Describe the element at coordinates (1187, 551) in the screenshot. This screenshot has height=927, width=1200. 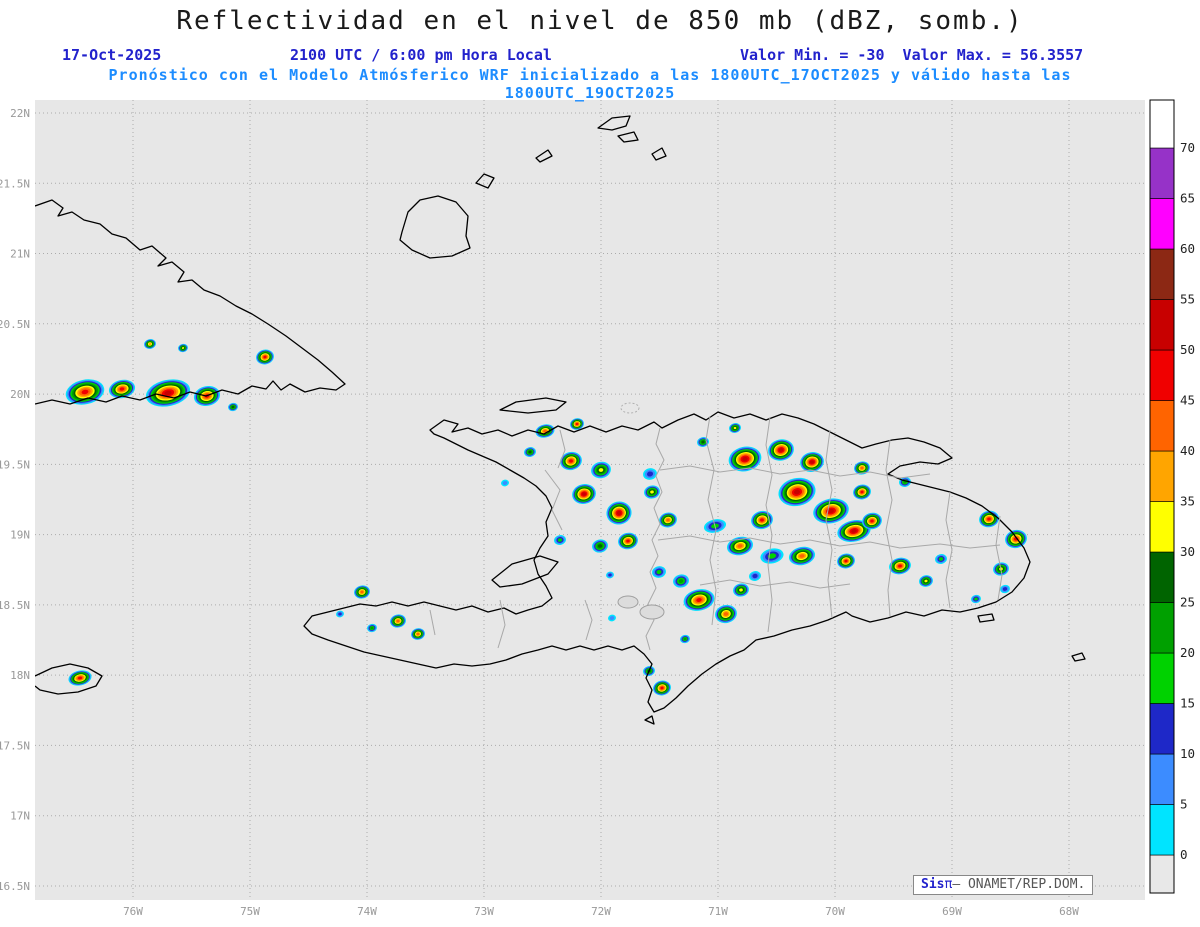
I see `colorbar-tick-label: 30` at that location.